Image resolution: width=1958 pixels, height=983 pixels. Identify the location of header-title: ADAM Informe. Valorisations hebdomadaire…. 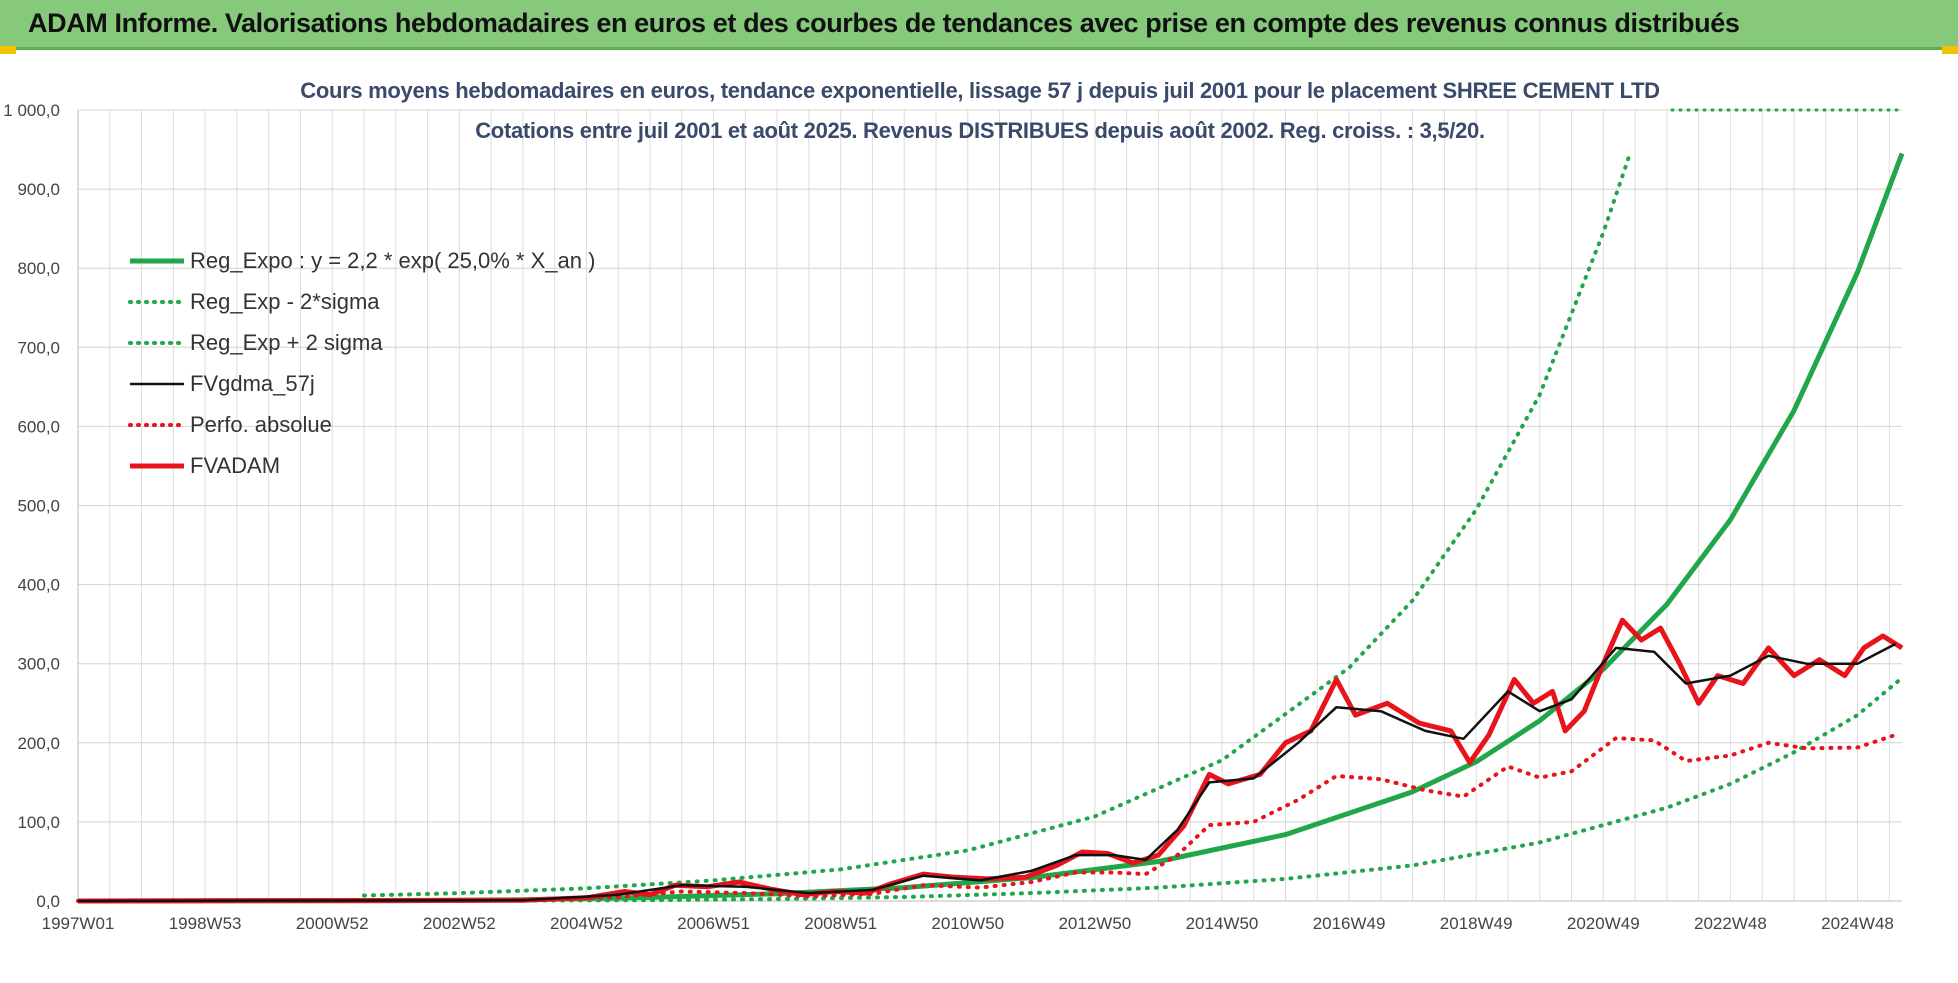
(884, 23).